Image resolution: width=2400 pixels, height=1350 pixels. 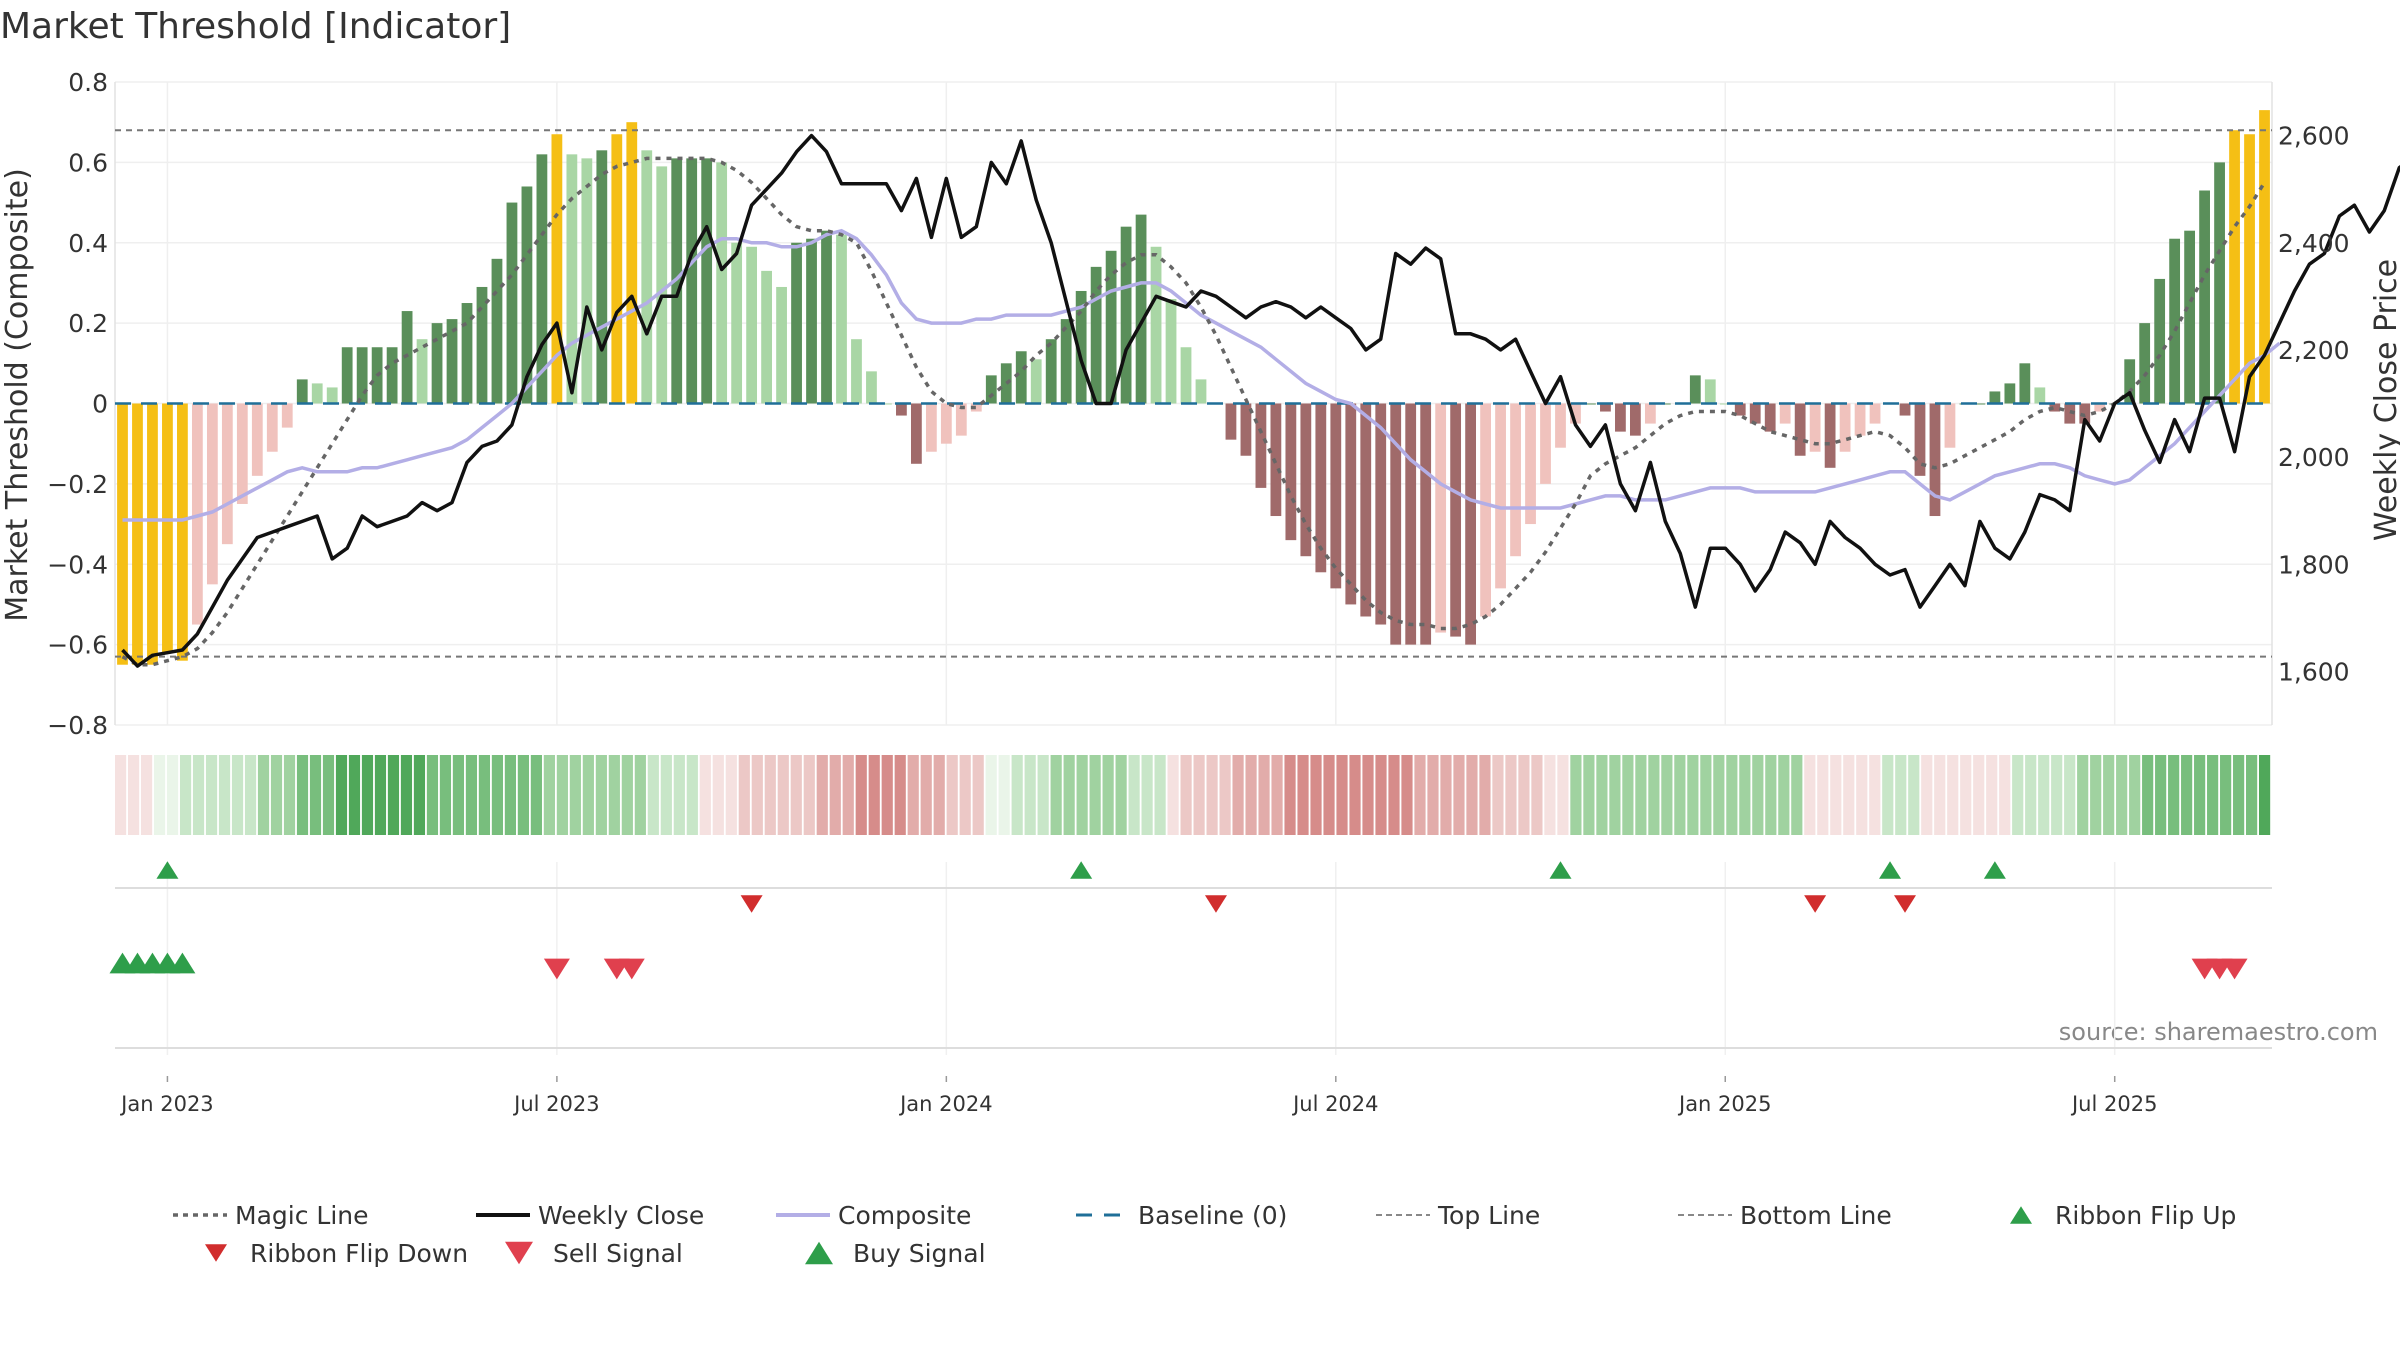 I want to click on y-tick-label: −0.4, so click(x=77, y=564).